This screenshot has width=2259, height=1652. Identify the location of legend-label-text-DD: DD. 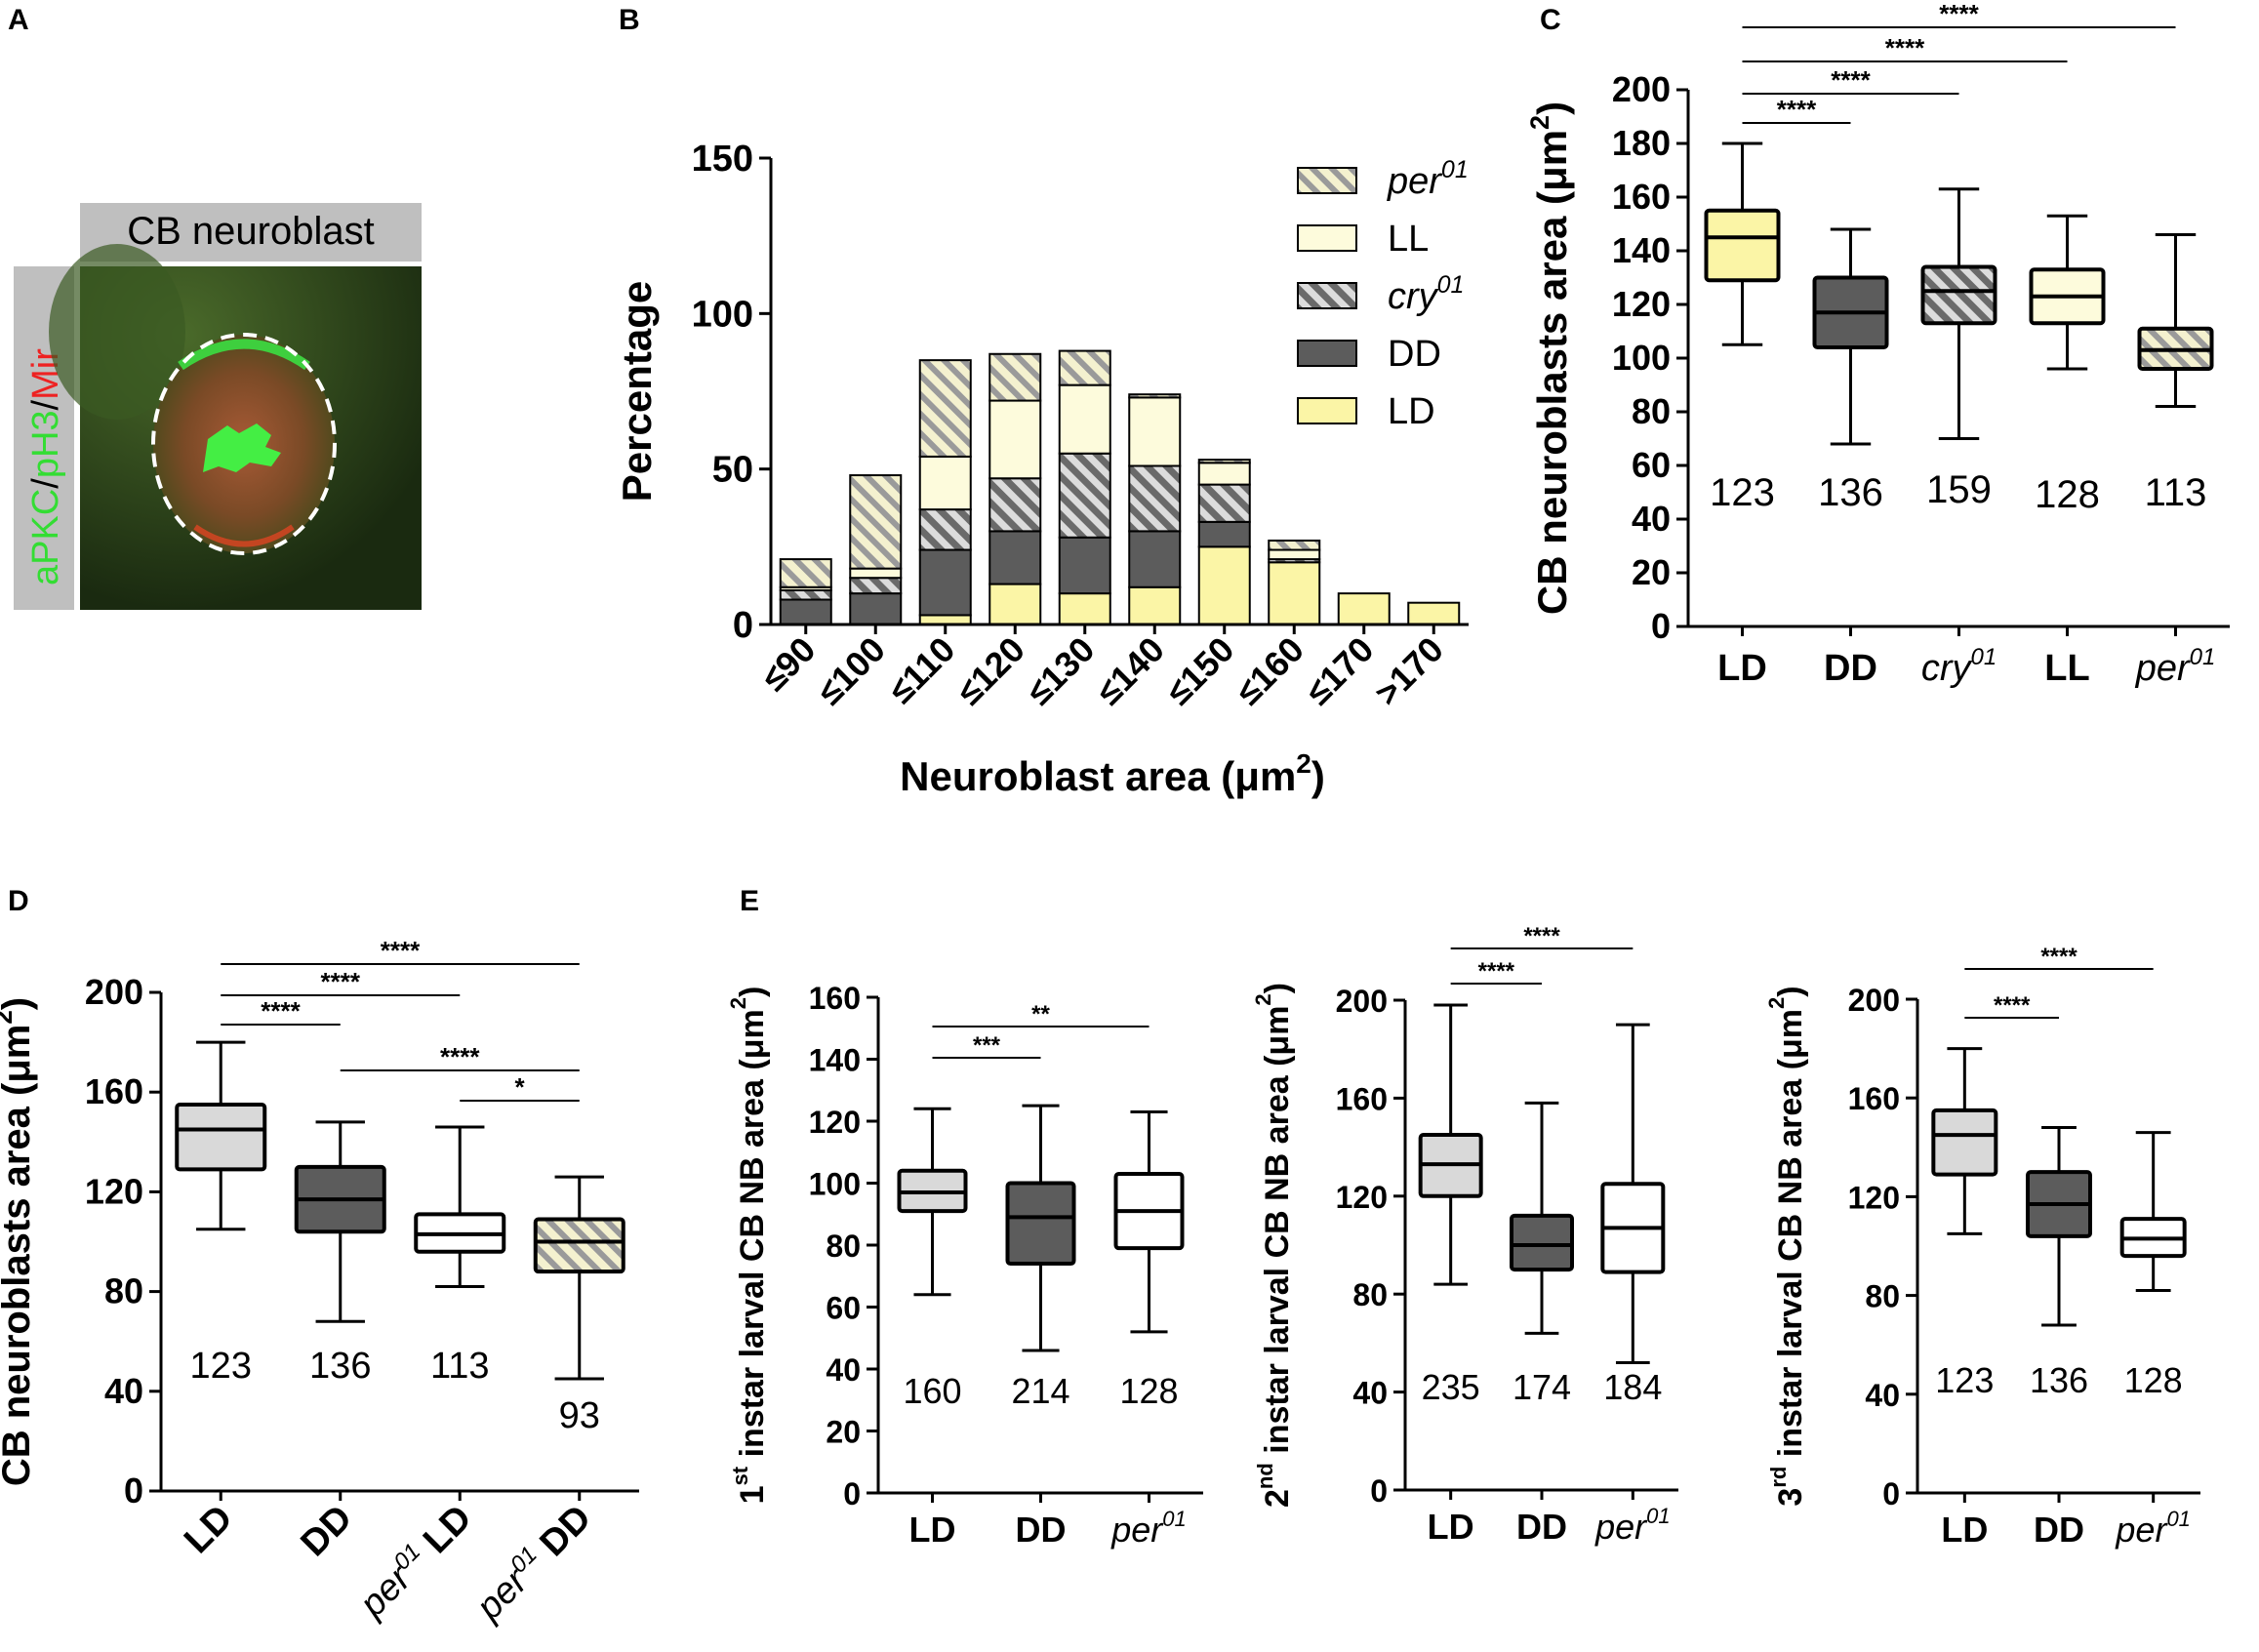
(1414, 355).